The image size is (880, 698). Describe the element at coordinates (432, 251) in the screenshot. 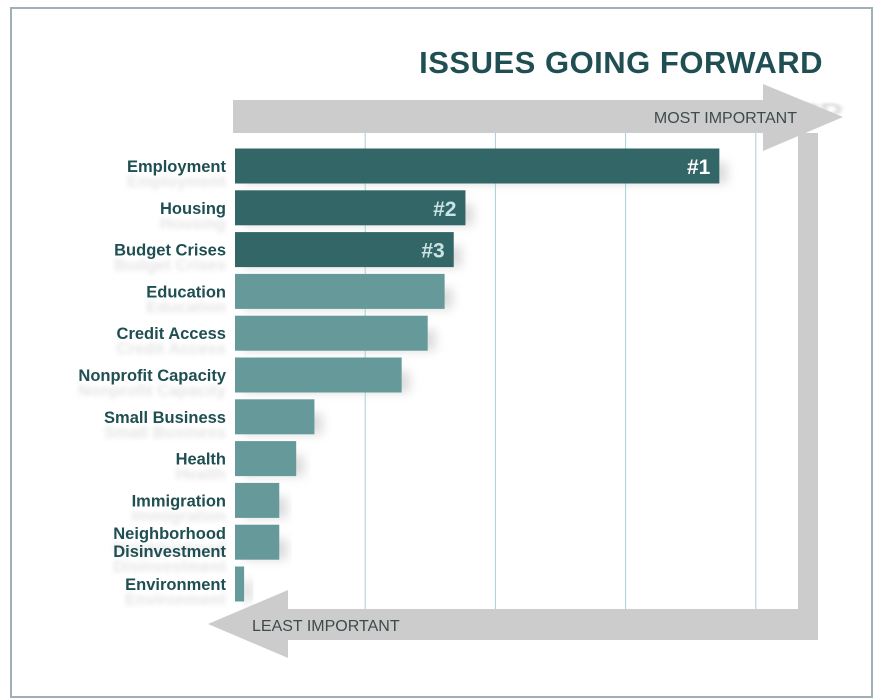

I see `rank-label-3: #3` at that location.